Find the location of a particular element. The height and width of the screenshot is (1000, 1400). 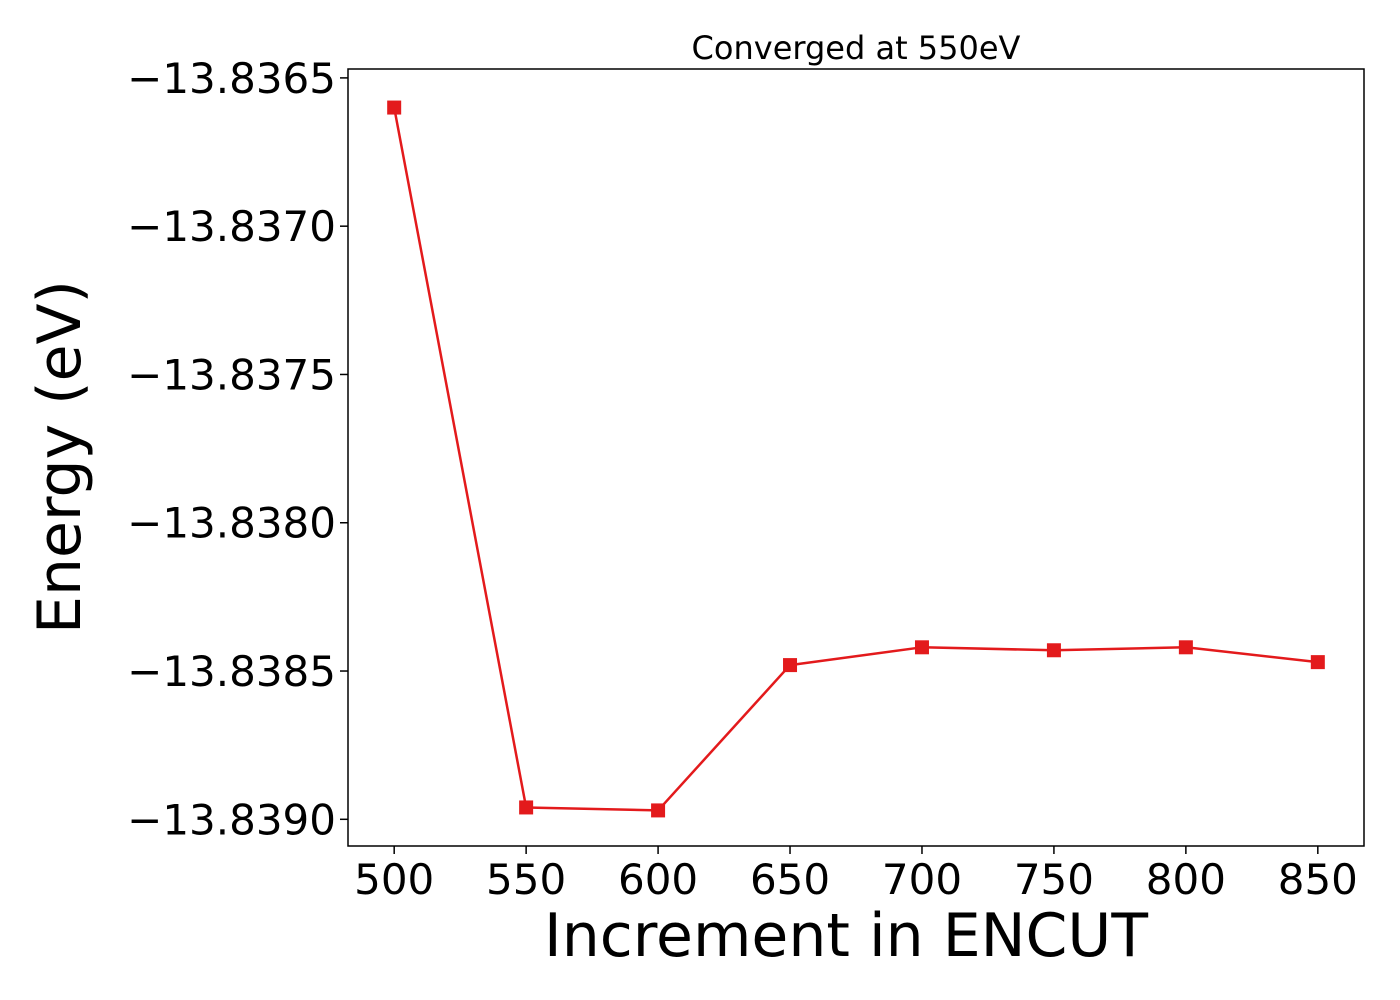

x-tick-label: 700 is located at coordinates (922, 879).